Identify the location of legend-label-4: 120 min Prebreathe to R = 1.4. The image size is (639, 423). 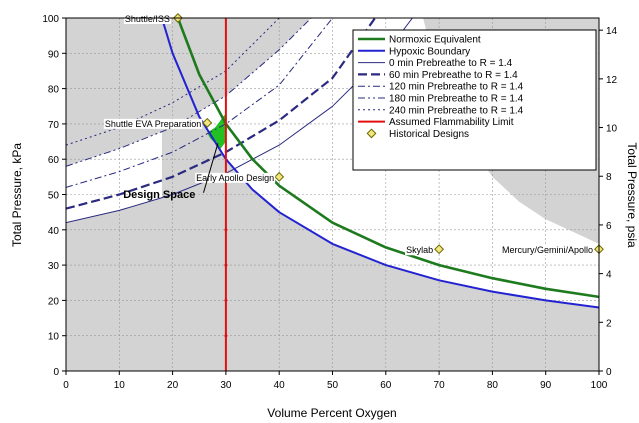
(456, 87).